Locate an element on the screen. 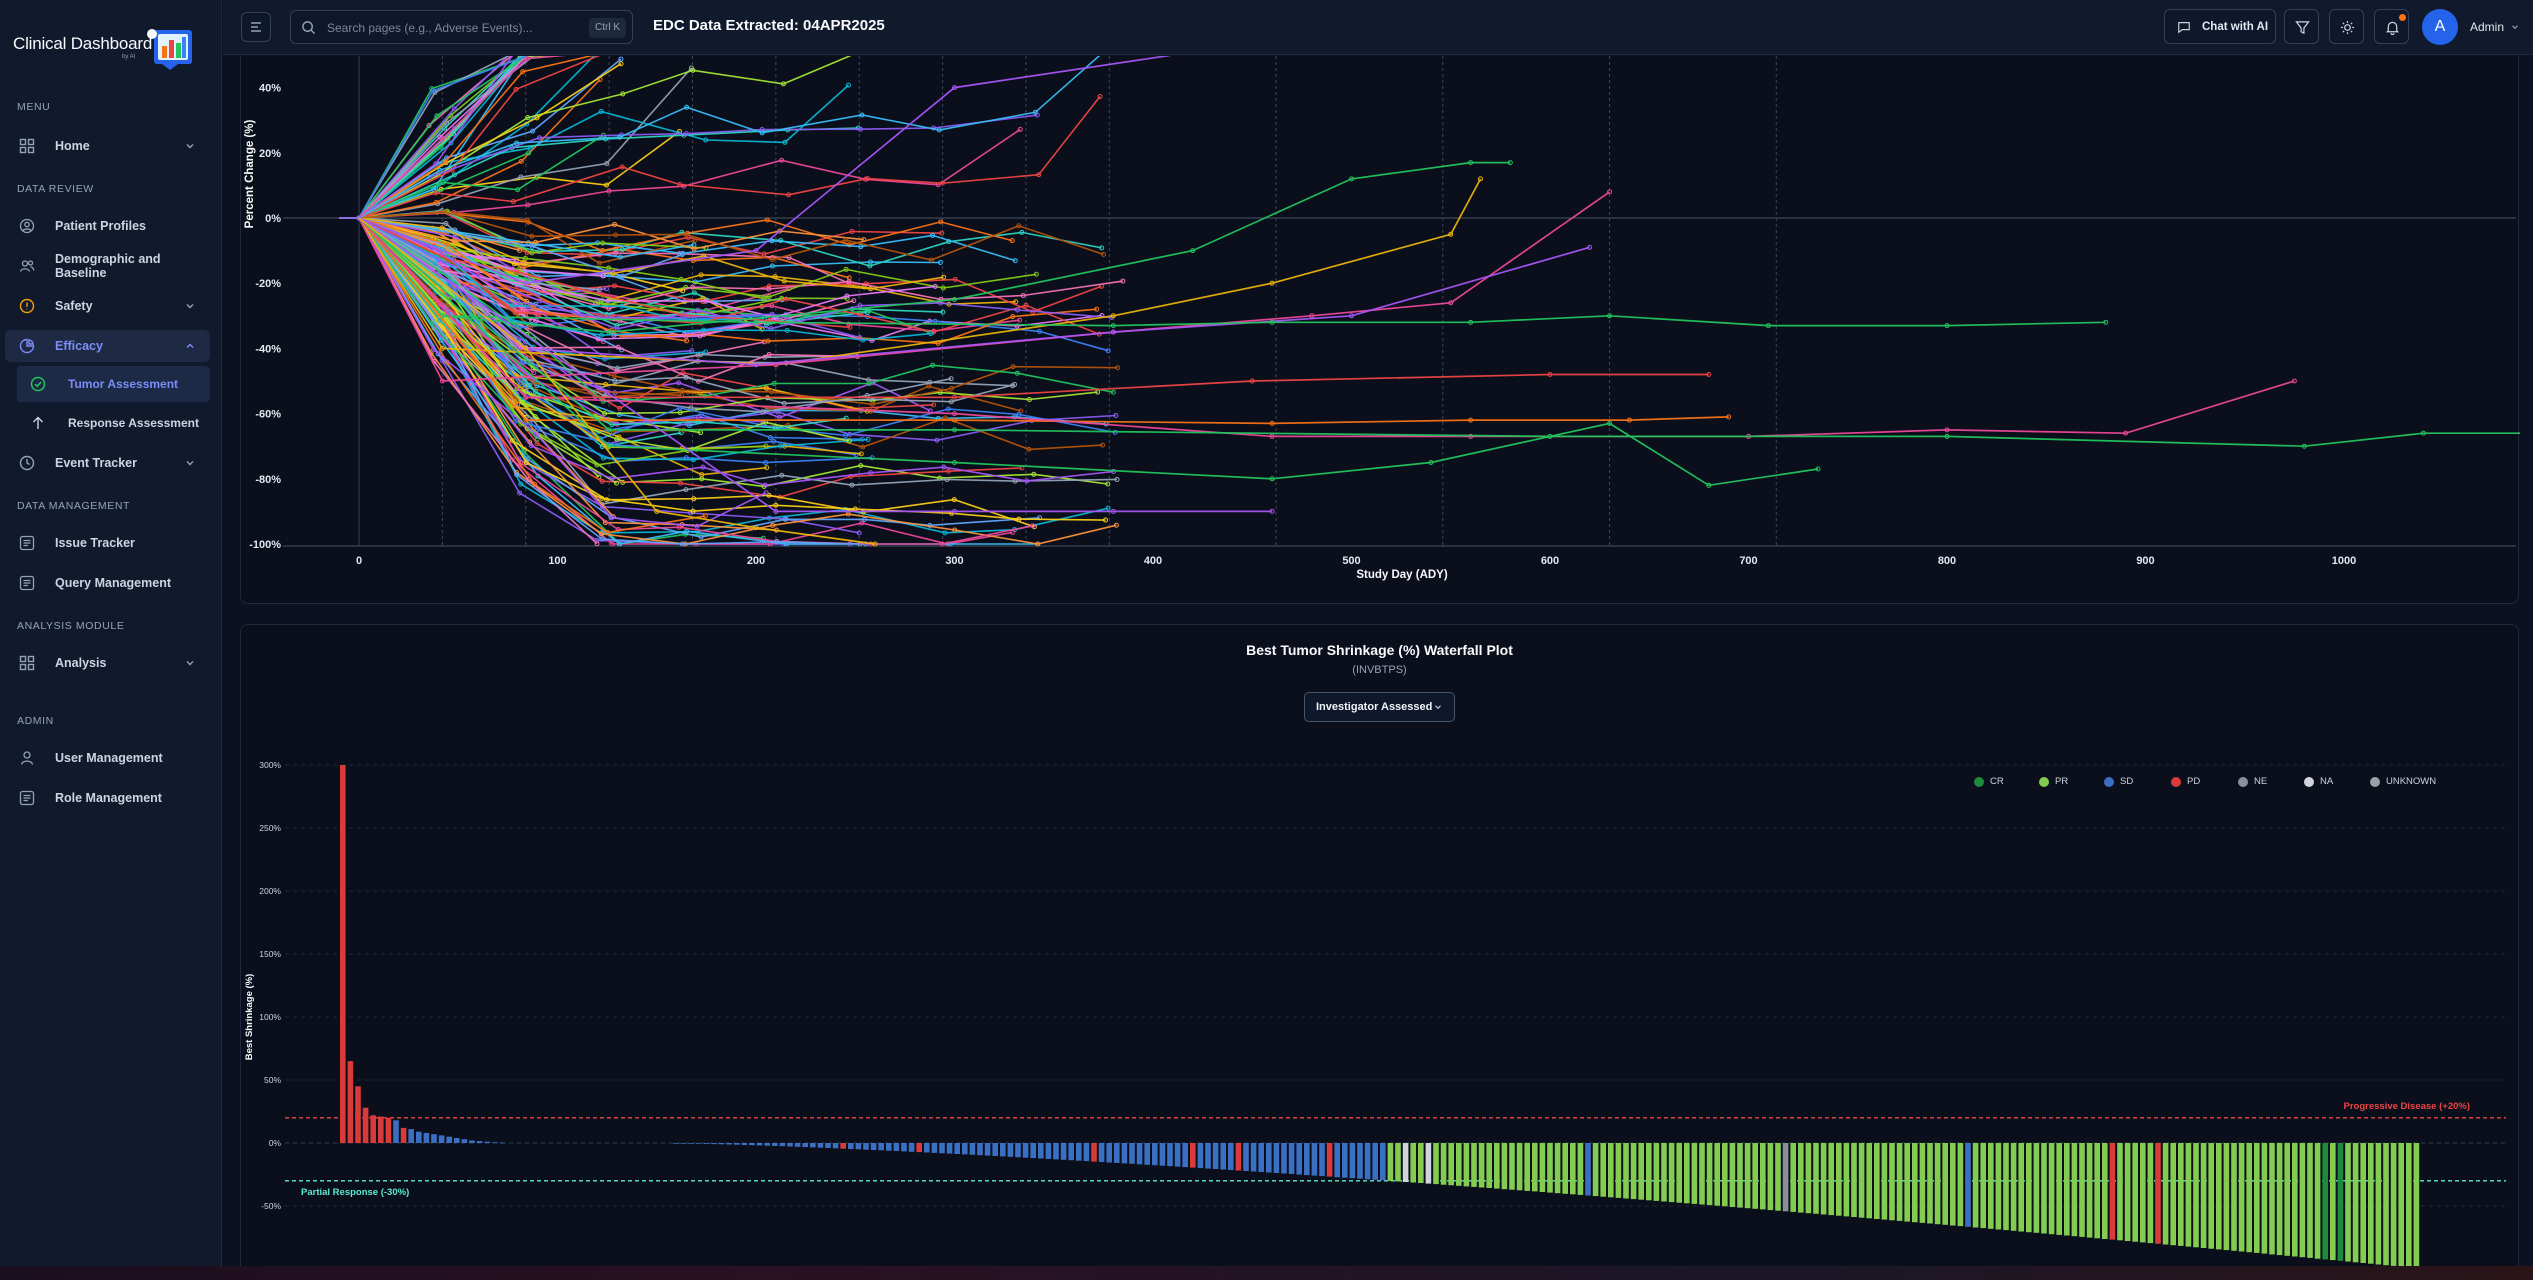 The width and height of the screenshot is (2533, 1280). sidebar-item-label: Role Management is located at coordinates (108, 798).